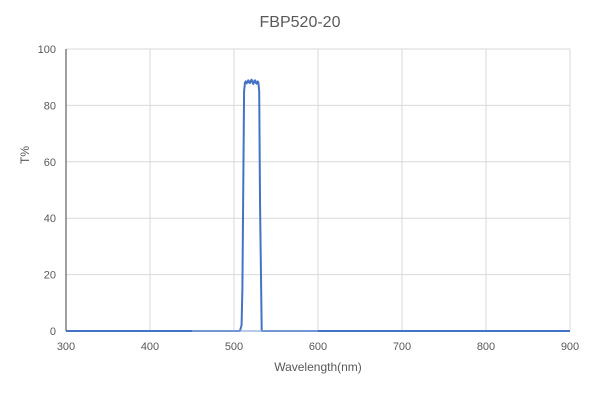 This screenshot has width=600, height=400. I want to click on x-tick-label: 400, so click(150, 347).